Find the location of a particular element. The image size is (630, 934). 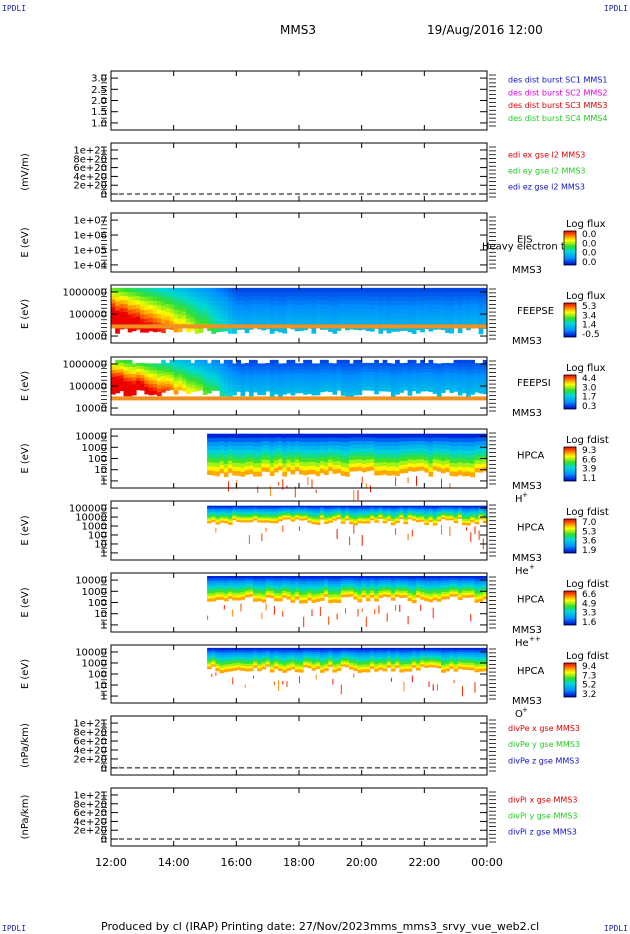

species-label: H is located at coordinates (519, 499).